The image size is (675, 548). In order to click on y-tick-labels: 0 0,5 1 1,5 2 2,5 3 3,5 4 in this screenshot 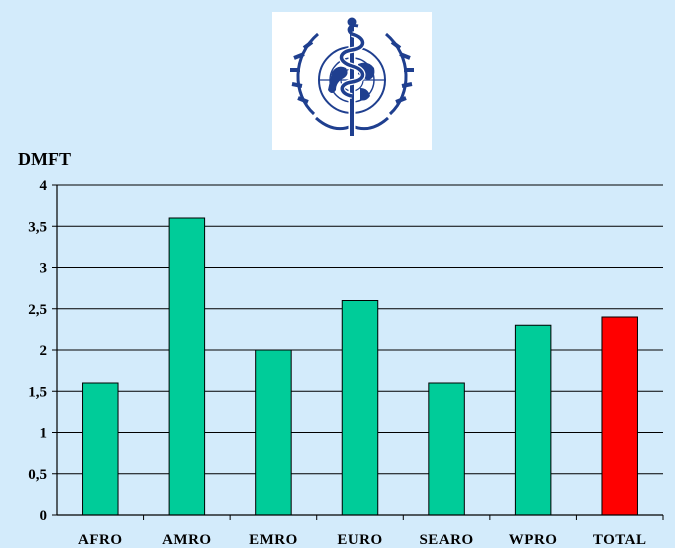, I will do `click(37, 351)`.